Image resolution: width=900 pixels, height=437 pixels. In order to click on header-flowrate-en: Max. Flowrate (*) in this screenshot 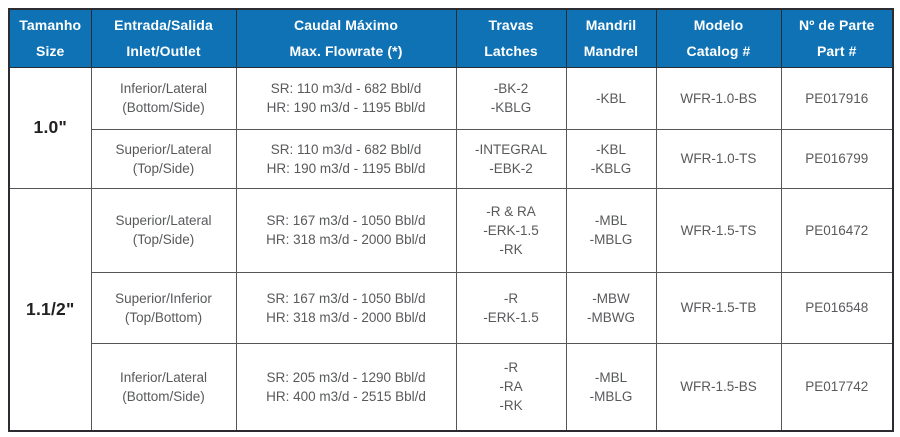, I will do `click(346, 51)`.